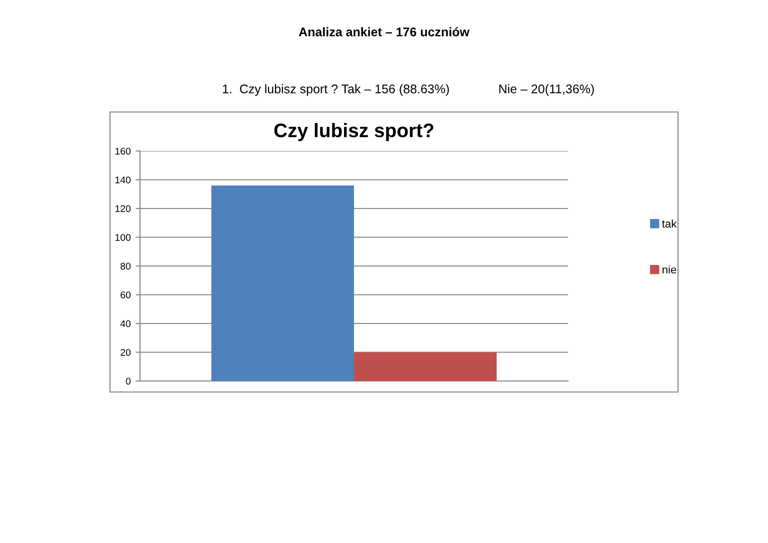  Describe the element at coordinates (669, 269) in the screenshot. I see `legend-label: nie` at that location.